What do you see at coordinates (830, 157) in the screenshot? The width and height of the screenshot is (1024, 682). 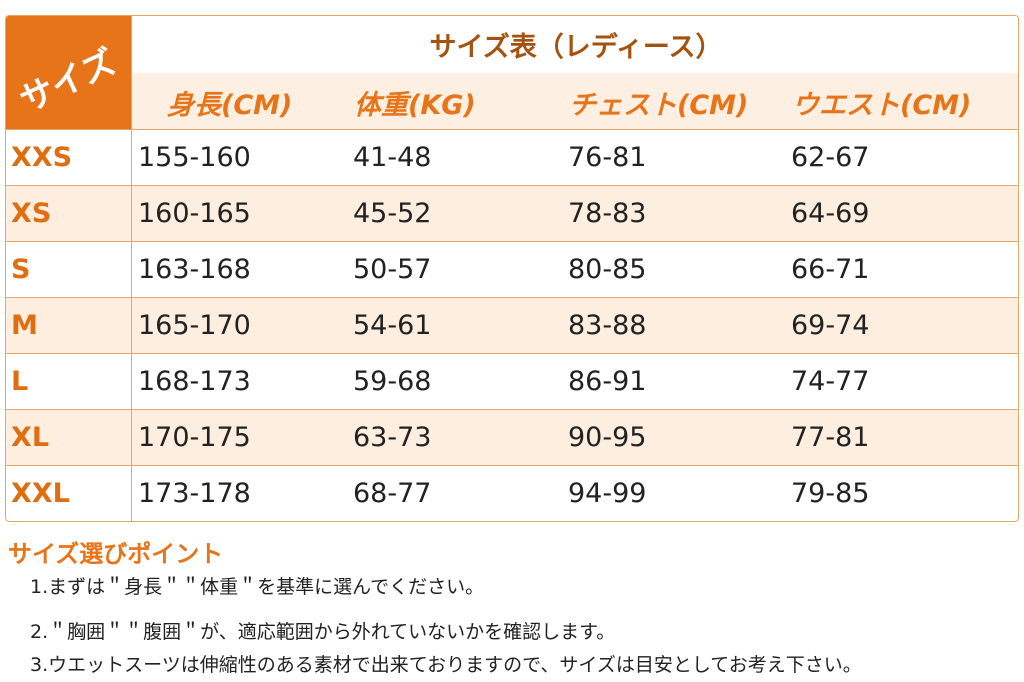 I see `cell-value: 62-67` at bounding box center [830, 157].